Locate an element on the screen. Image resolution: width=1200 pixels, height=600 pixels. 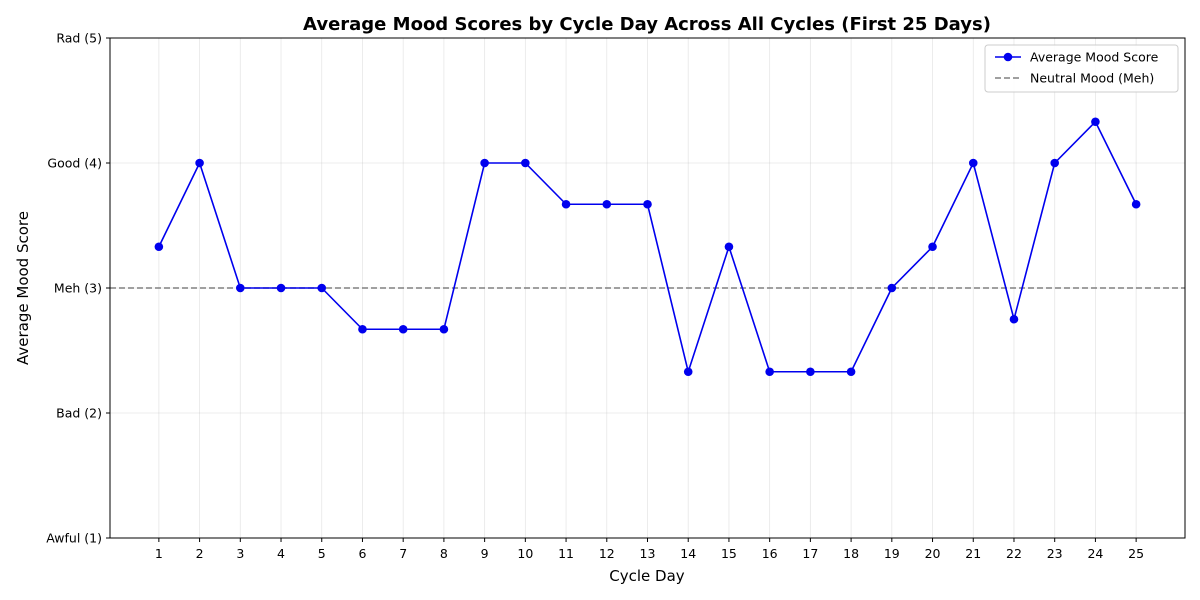
x-tick-label: 6 is located at coordinates (362, 553).